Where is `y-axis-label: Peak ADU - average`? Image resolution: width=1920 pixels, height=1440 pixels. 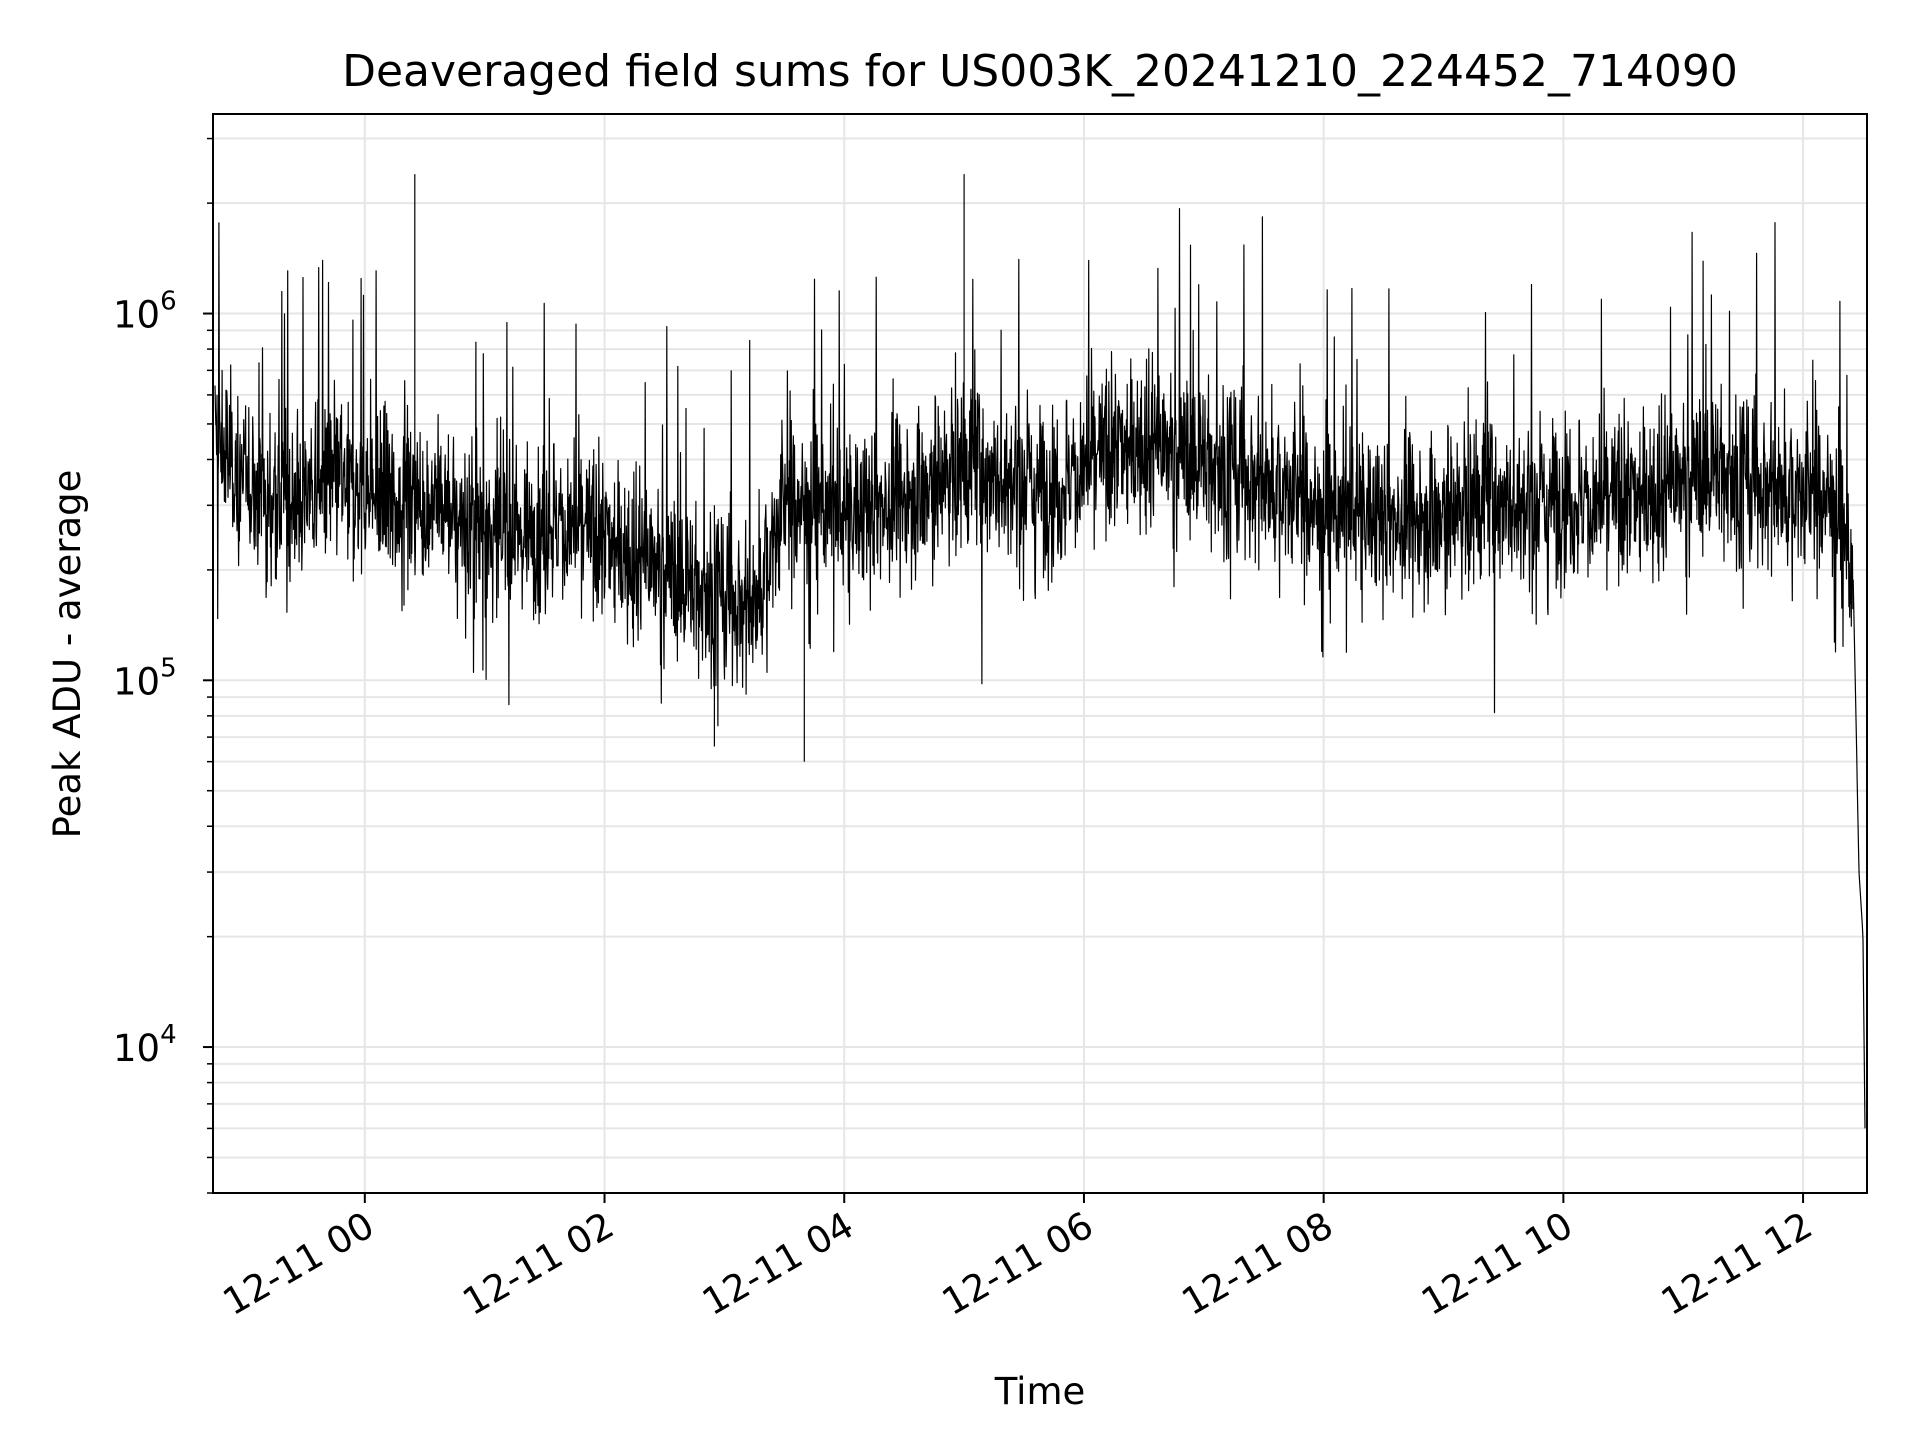 y-axis-label: Peak ADU - average is located at coordinates (67, 654).